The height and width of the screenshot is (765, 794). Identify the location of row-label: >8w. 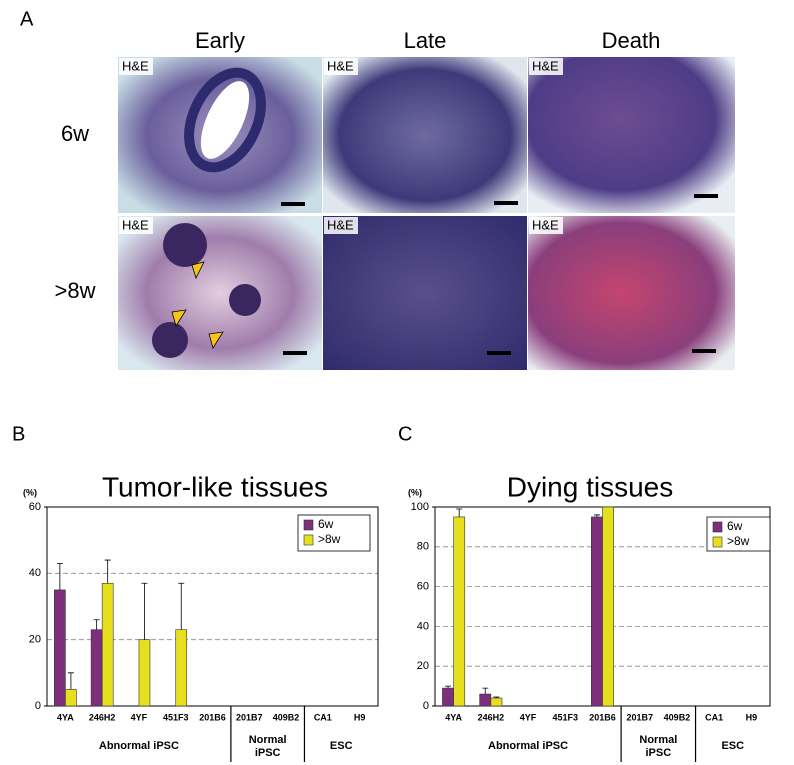
(75, 290).